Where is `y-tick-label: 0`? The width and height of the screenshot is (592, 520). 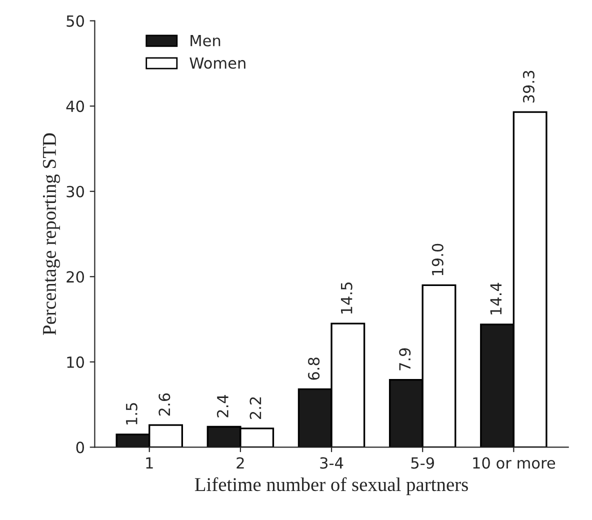
y-tick-label: 0 is located at coordinates (80, 448).